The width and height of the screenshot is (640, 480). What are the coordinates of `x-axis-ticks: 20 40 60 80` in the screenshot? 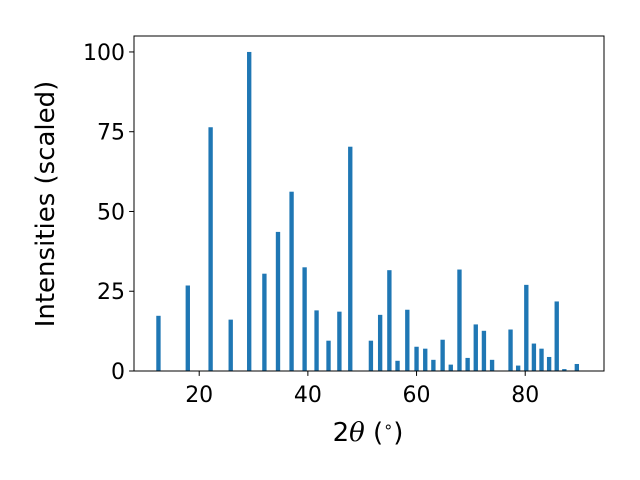 It's located at (362, 389).